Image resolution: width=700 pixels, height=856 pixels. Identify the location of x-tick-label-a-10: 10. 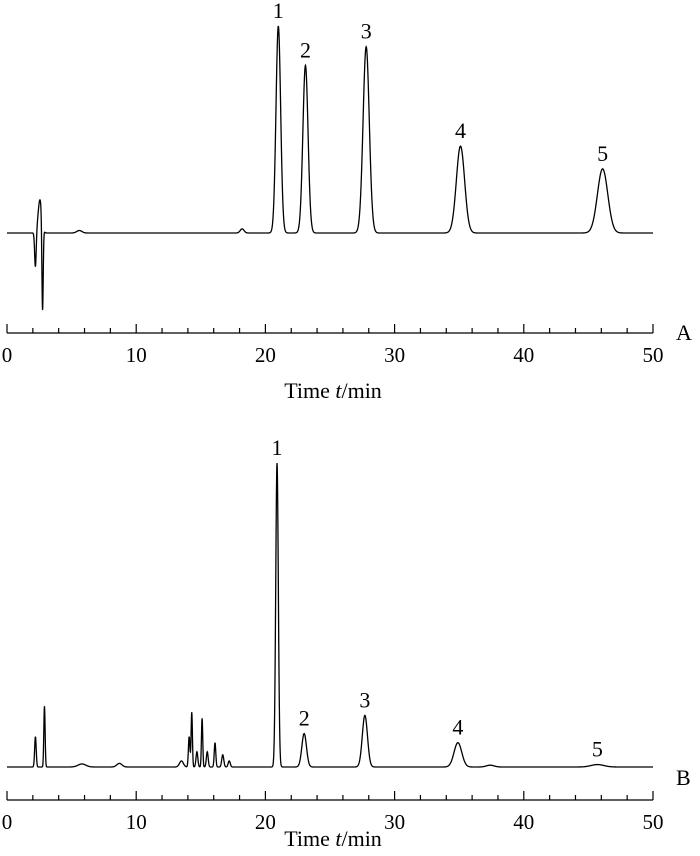
(136, 355).